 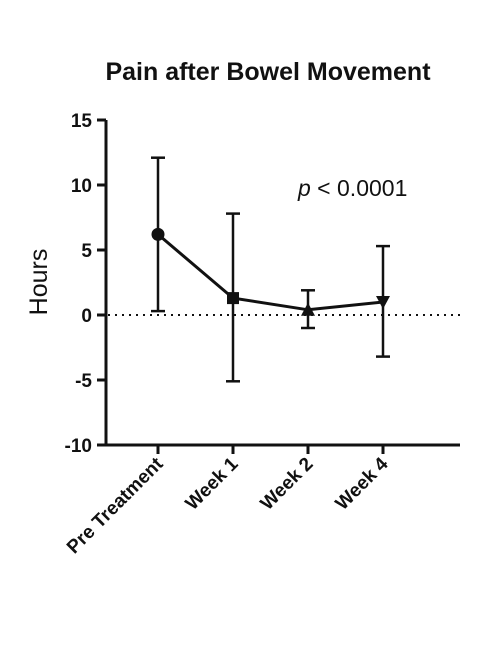 What do you see at coordinates (86, 251) in the screenshot?
I see `y-tick-label: 5` at bounding box center [86, 251].